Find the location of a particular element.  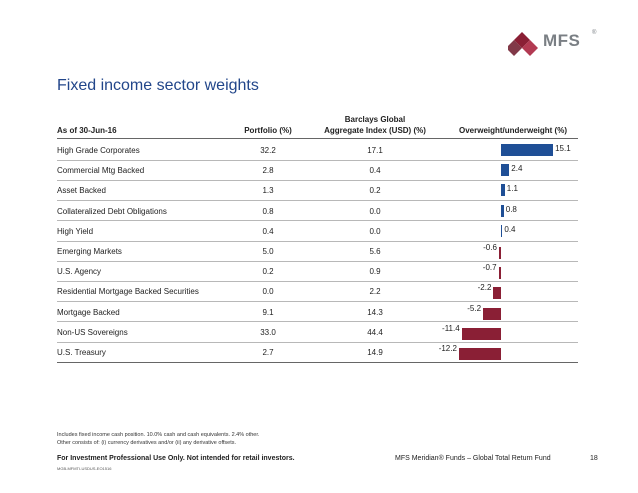

portfolio-value: 9.1 is located at coordinates (268, 312).